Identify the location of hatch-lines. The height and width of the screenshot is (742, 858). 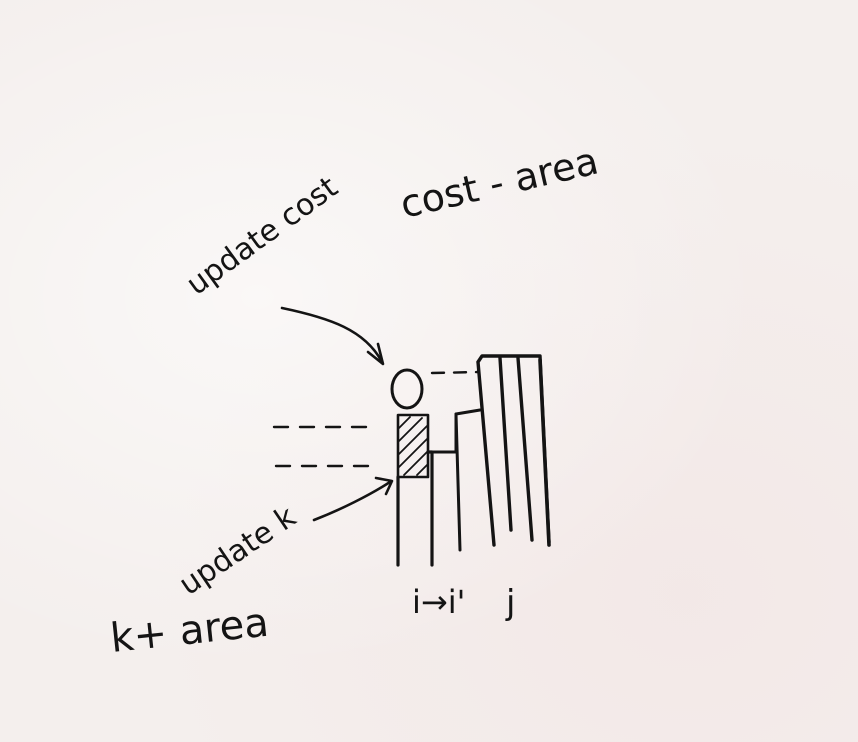
(413, 446).